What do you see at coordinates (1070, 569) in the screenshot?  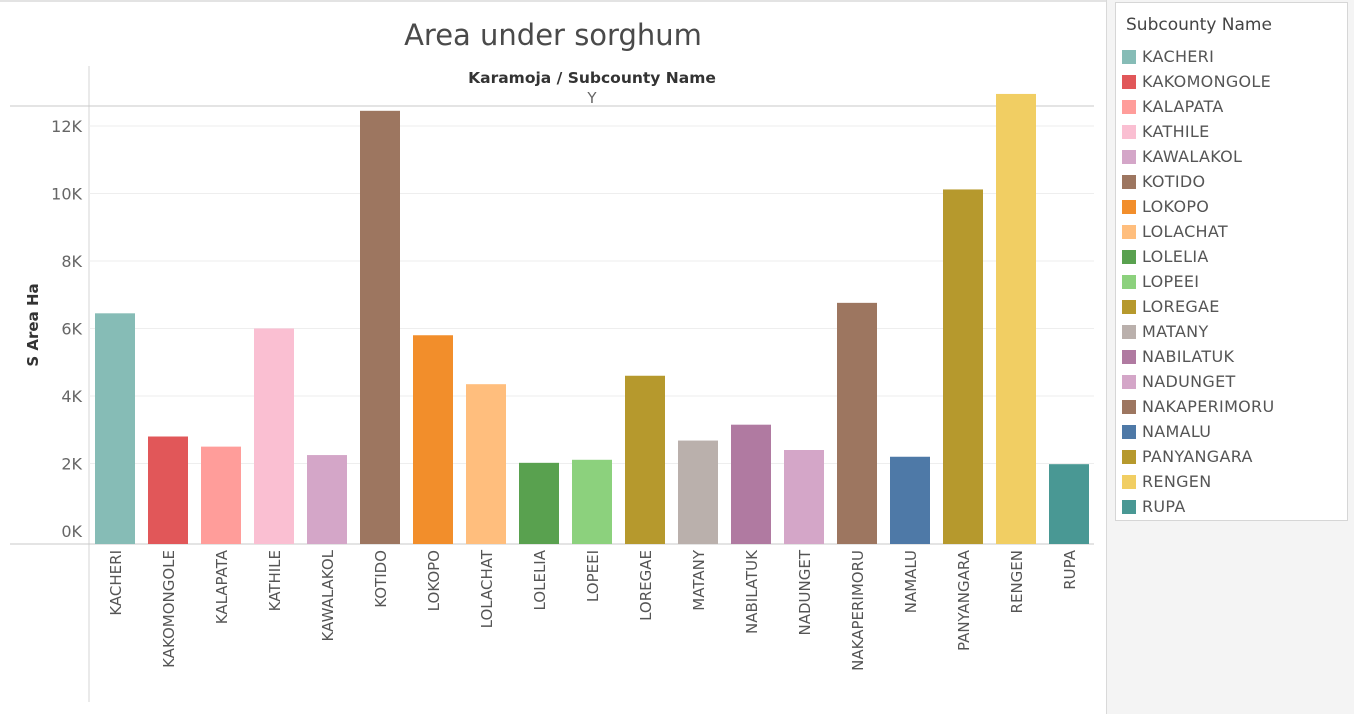 I see `x-tick-label: RUPA` at bounding box center [1070, 569].